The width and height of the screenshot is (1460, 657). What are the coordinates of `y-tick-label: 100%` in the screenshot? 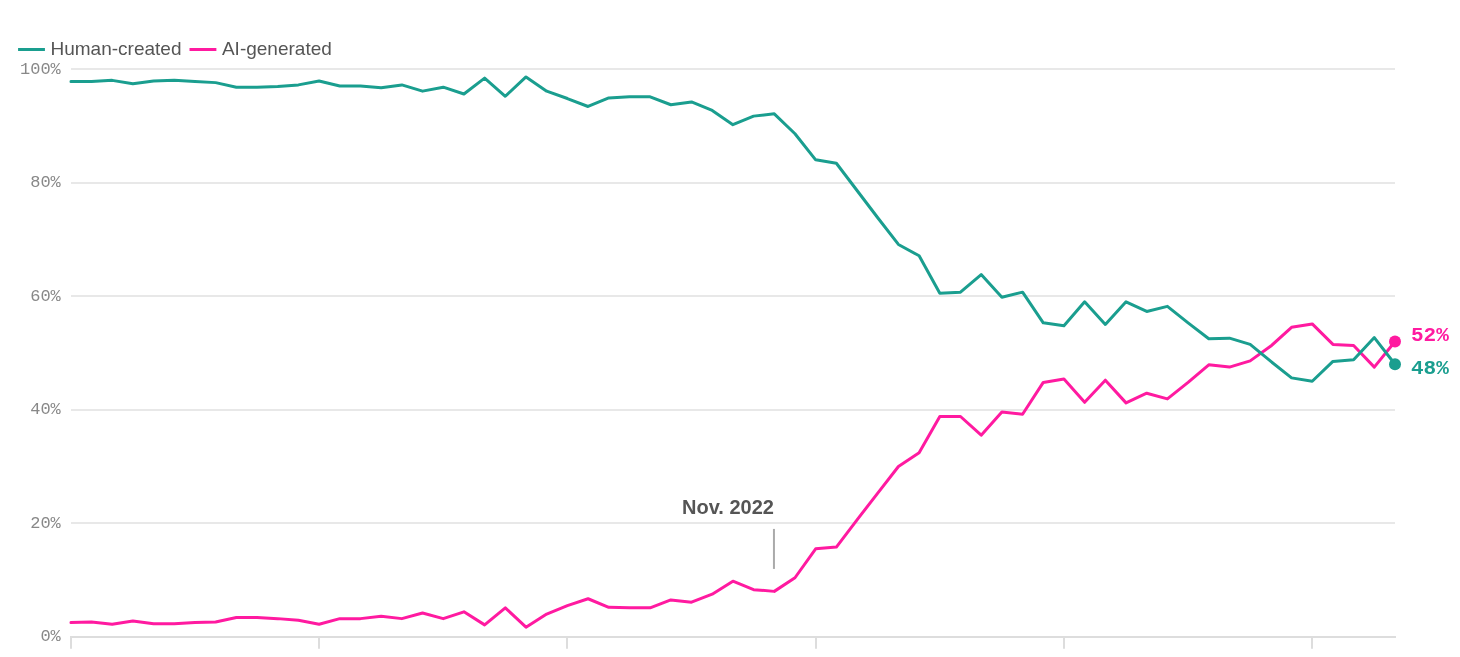 It's located at (40, 69).